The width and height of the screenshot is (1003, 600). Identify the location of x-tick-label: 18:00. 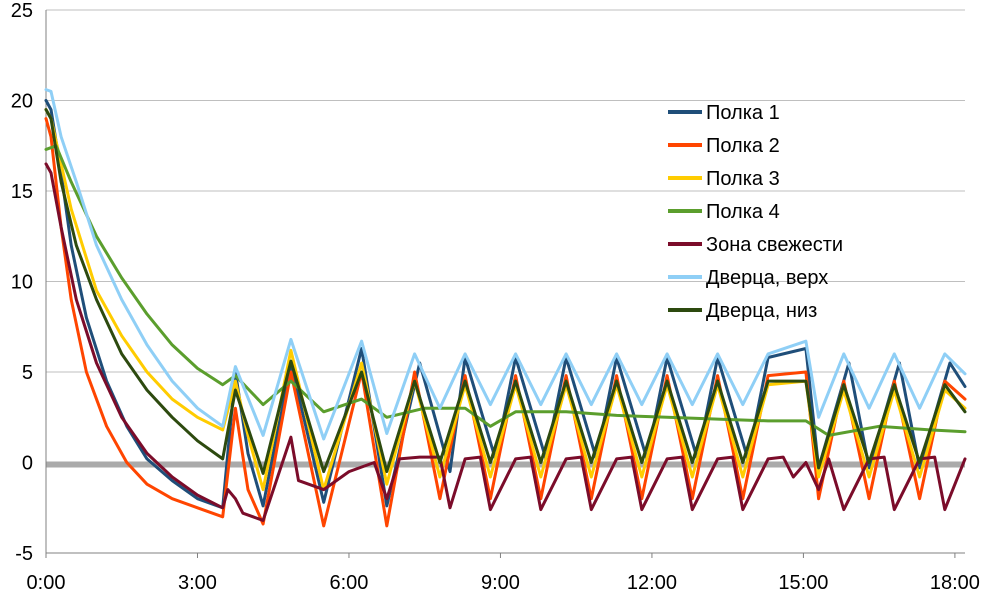
(955, 583).